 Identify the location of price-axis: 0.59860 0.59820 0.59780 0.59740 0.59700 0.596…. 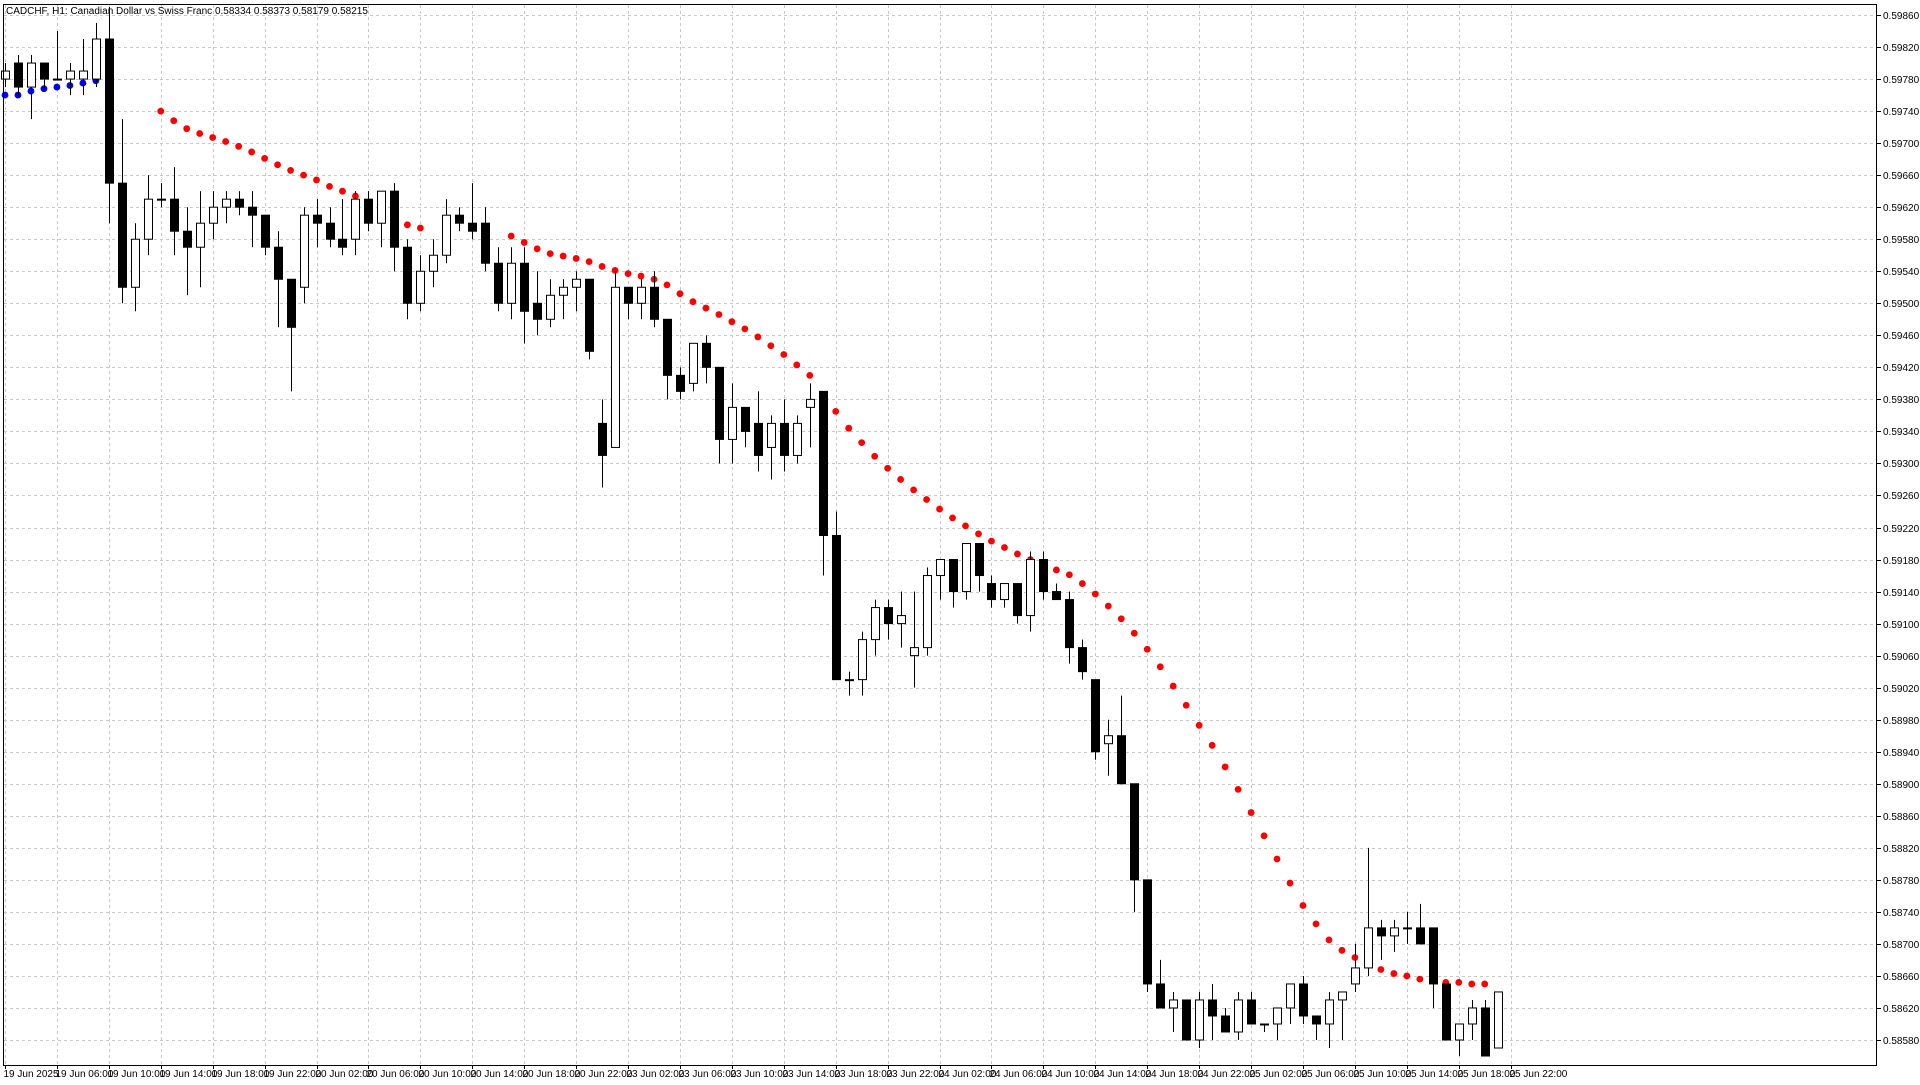
(1898, 529).